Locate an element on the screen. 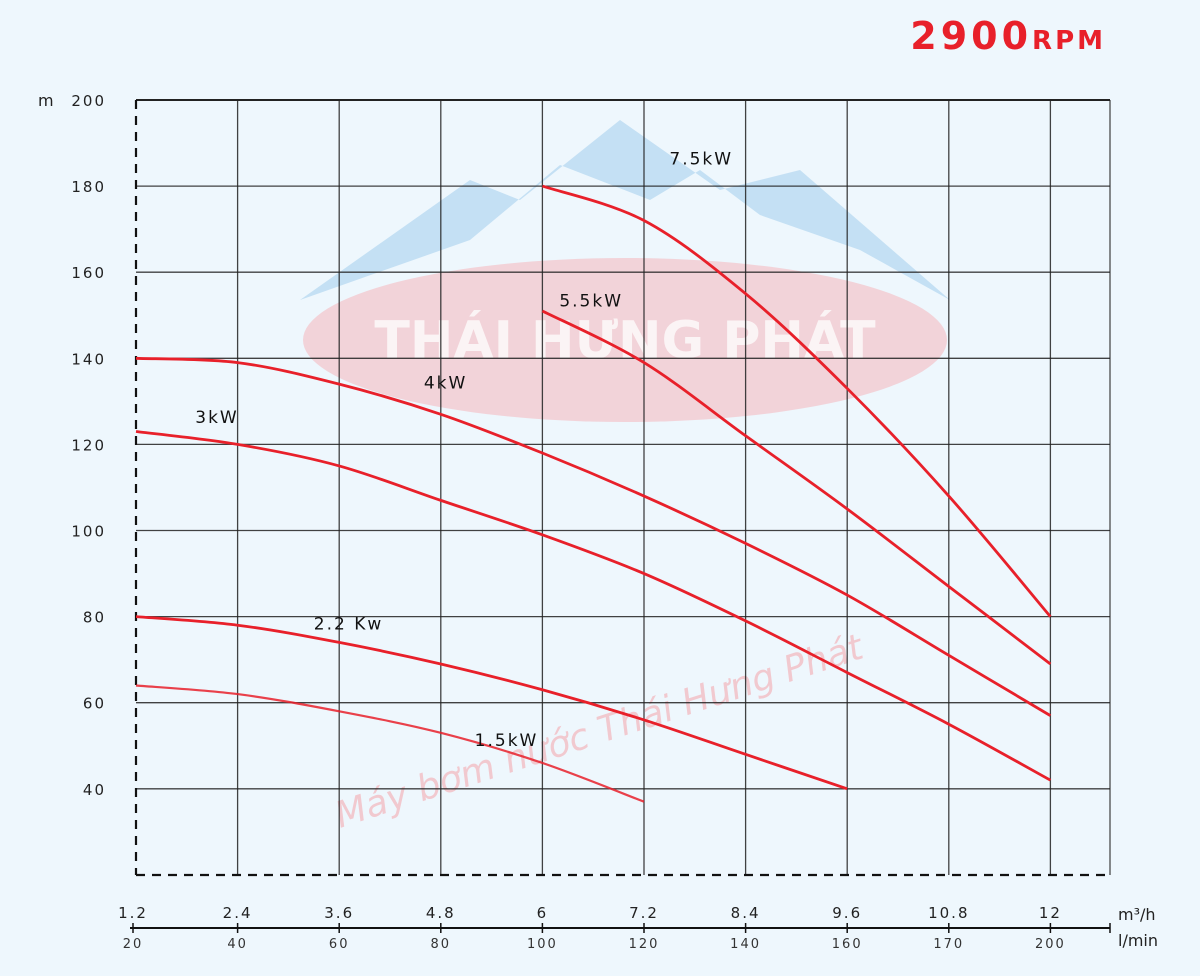  x-tick-label-bottom: 80 is located at coordinates (441, 944).